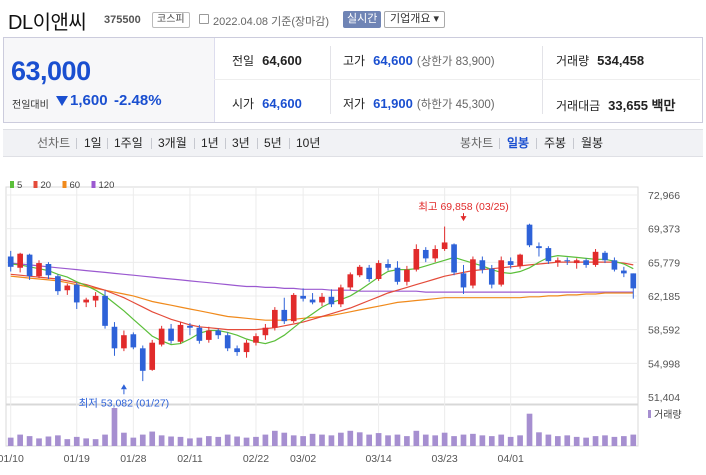 This screenshot has height=475, width=706. What do you see at coordinates (621, 60) in the screenshot?
I see `stat-volume-value: 534,458` at bounding box center [621, 60].